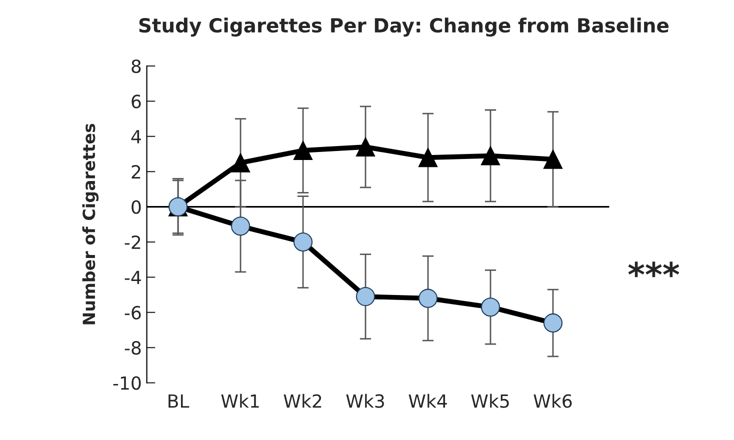  What do you see at coordinates (132, 242) in the screenshot?
I see `y-tick-label: -2` at bounding box center [132, 242].